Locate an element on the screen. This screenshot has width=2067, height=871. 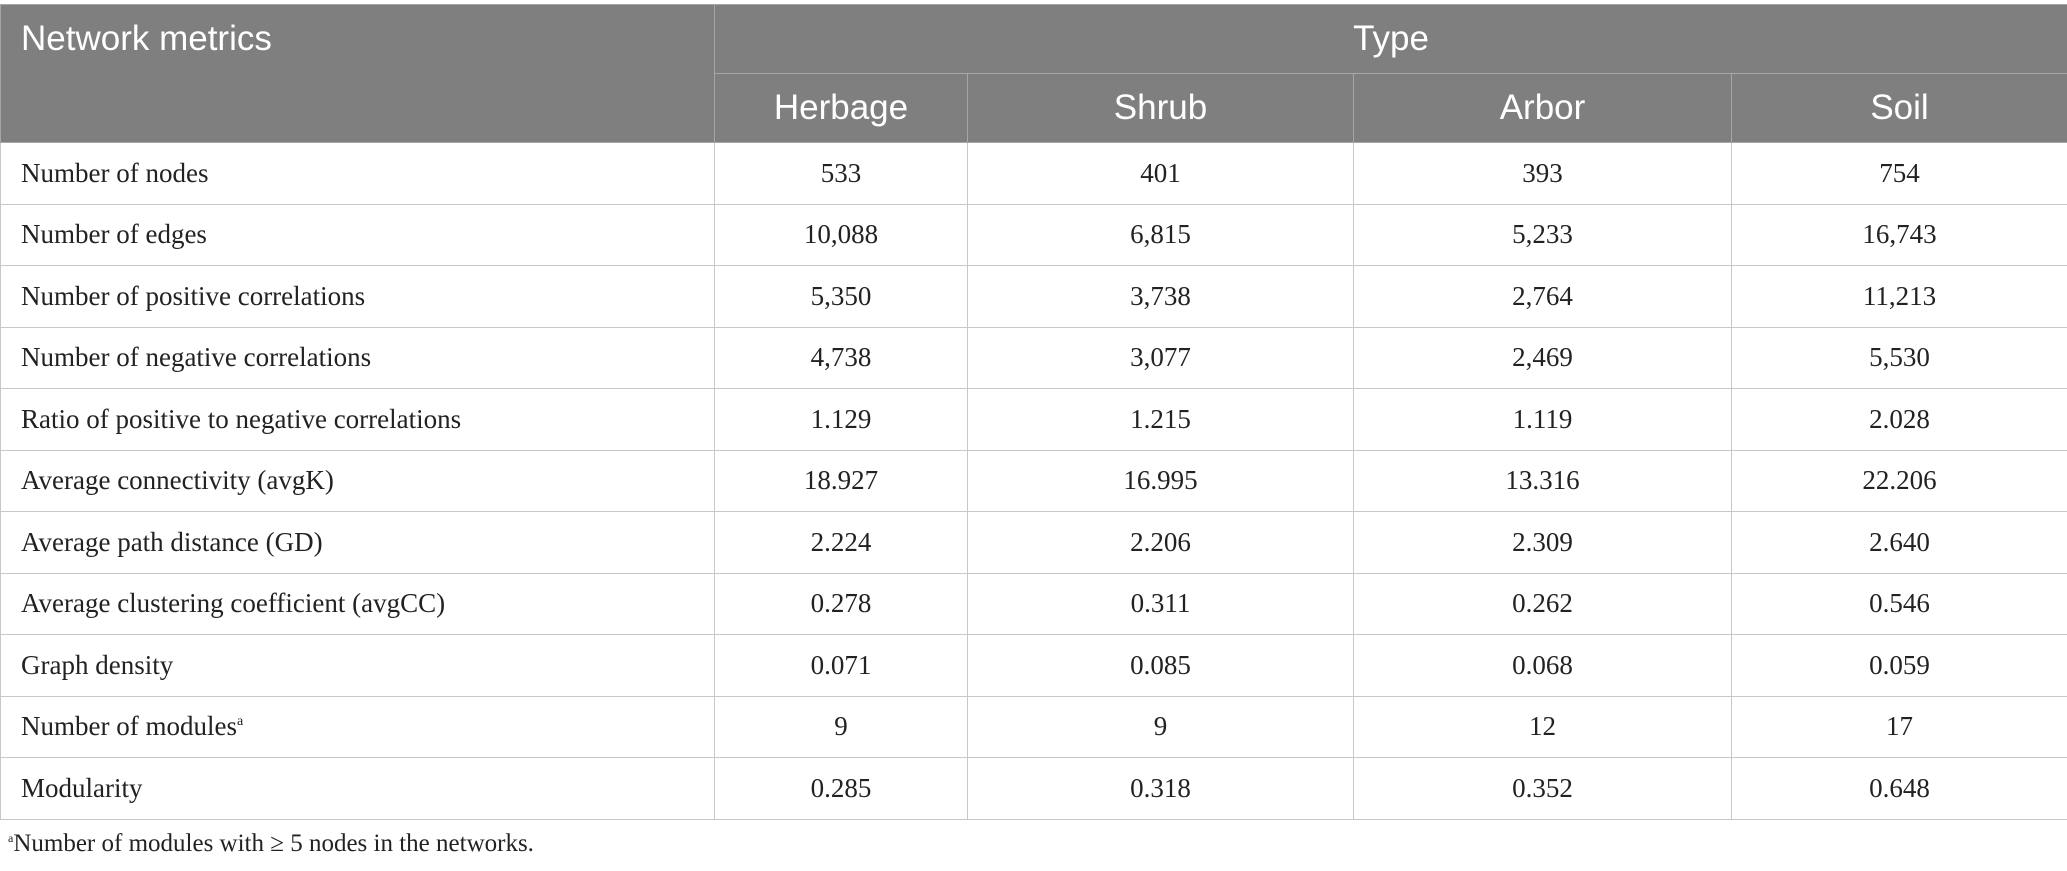
value-cell-herbage: 4,738 is located at coordinates (841, 357).